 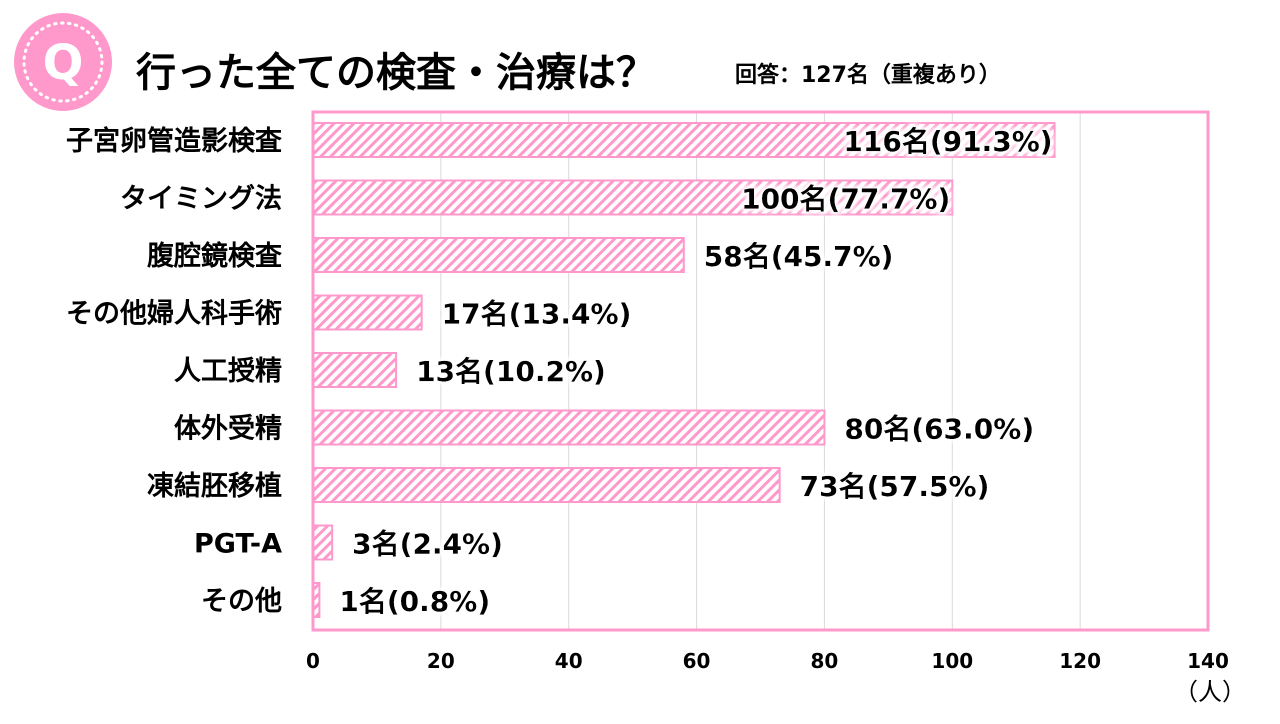 I want to click on data-label: 58名(45.7%), so click(x=799, y=256).